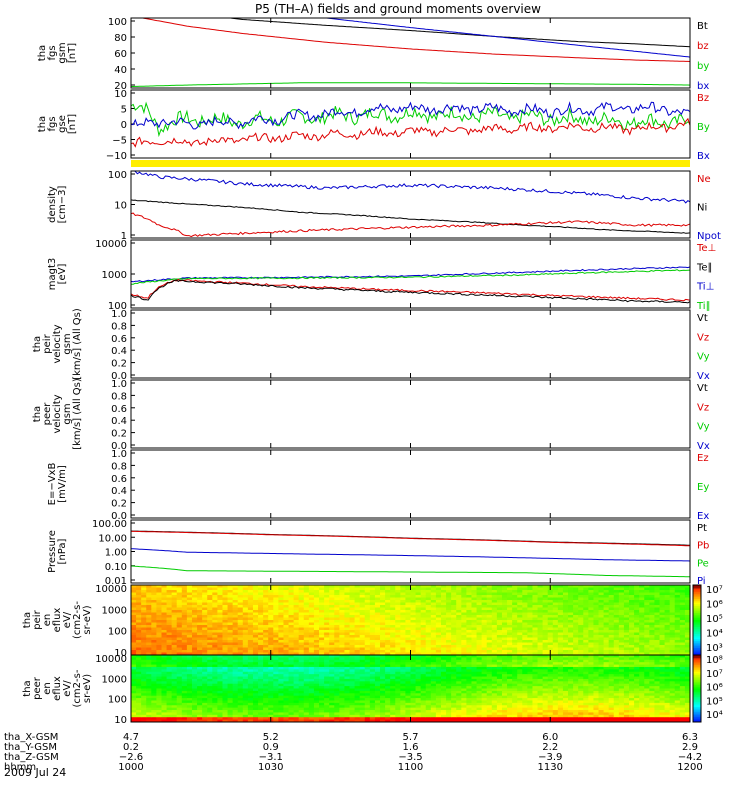 Image resolution: width=750 pixels, height=800 pixels. Describe the element at coordinates (703, 446) in the screenshot. I see `legend-vx: Vx` at that location.